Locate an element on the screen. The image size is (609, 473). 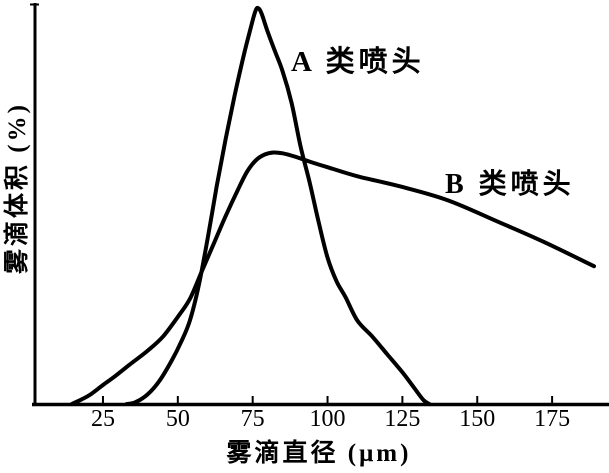
x-tick-label: 125 is located at coordinates (402, 419).